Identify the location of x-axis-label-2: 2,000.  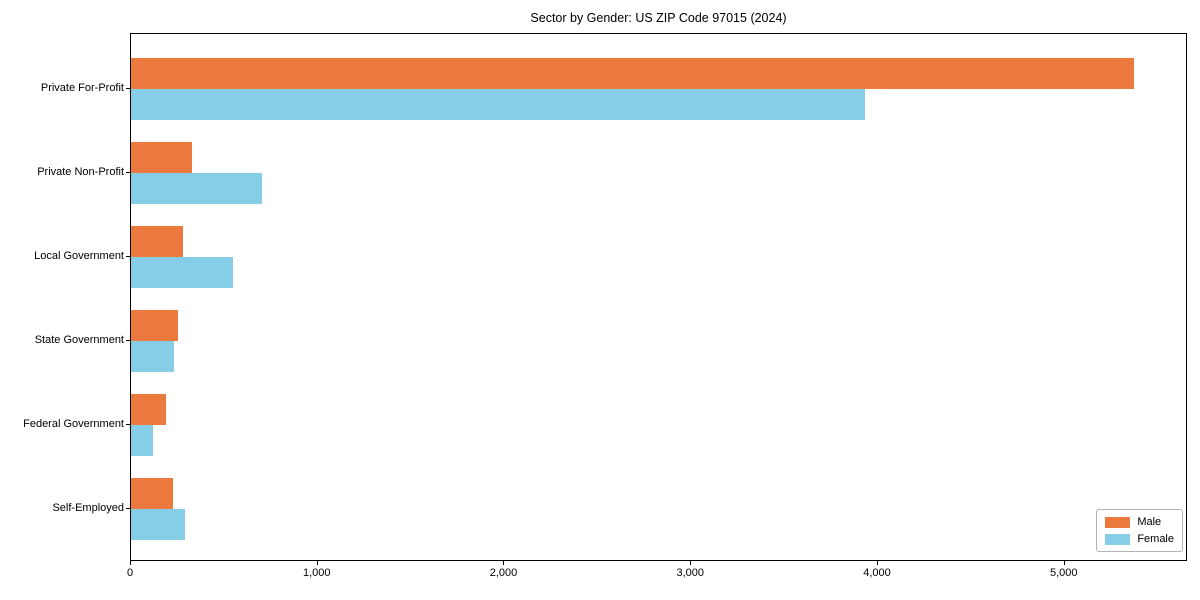
(503, 573).